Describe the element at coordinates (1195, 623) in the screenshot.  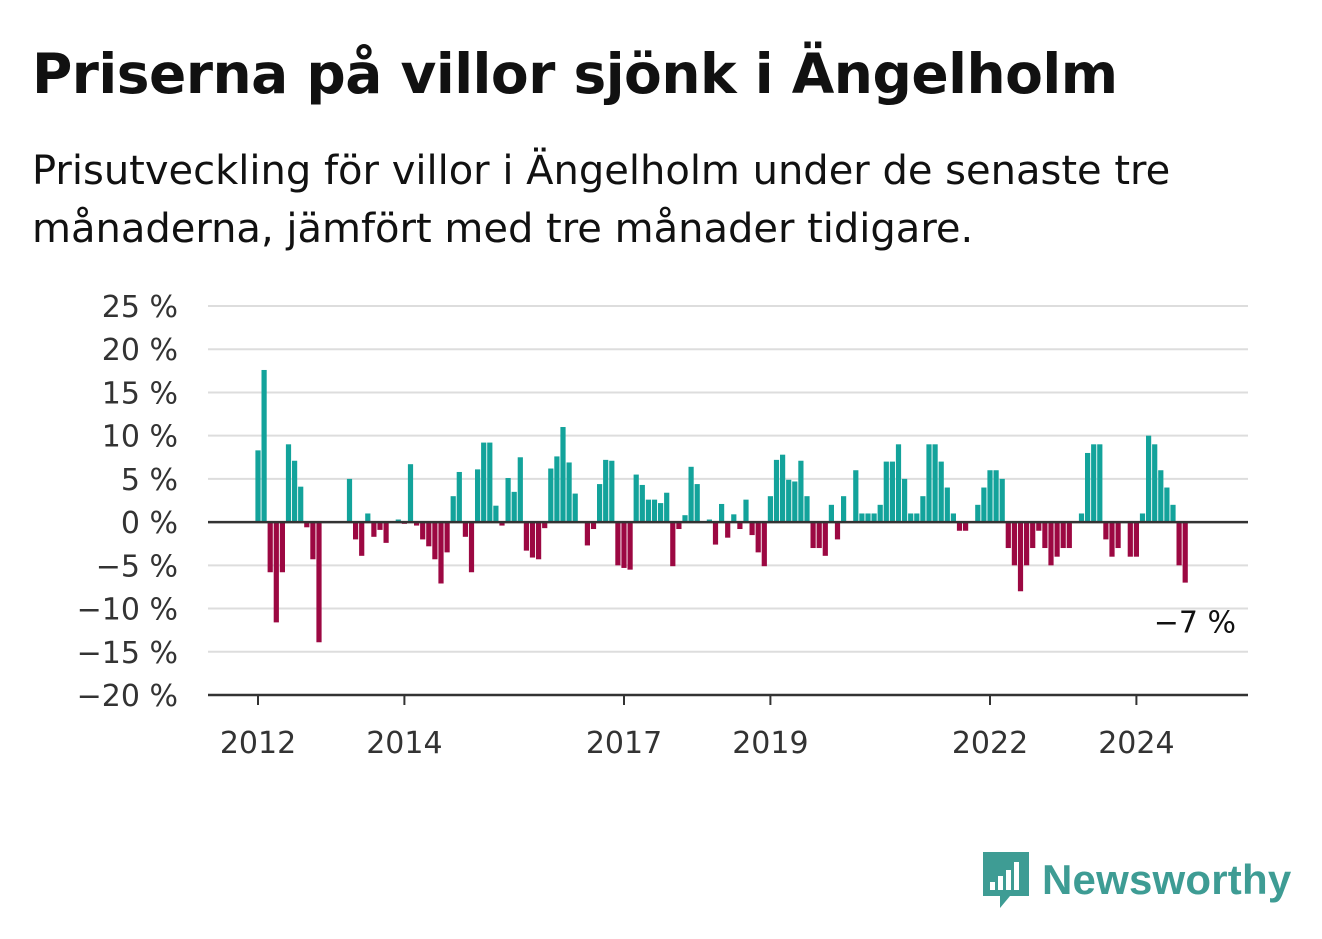
I see `last-value-label: −7 %` at that location.